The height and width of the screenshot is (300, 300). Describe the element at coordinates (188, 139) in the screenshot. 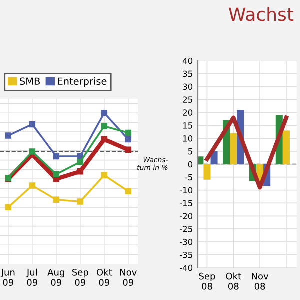

I see `y-tick-label: 10` at that location.